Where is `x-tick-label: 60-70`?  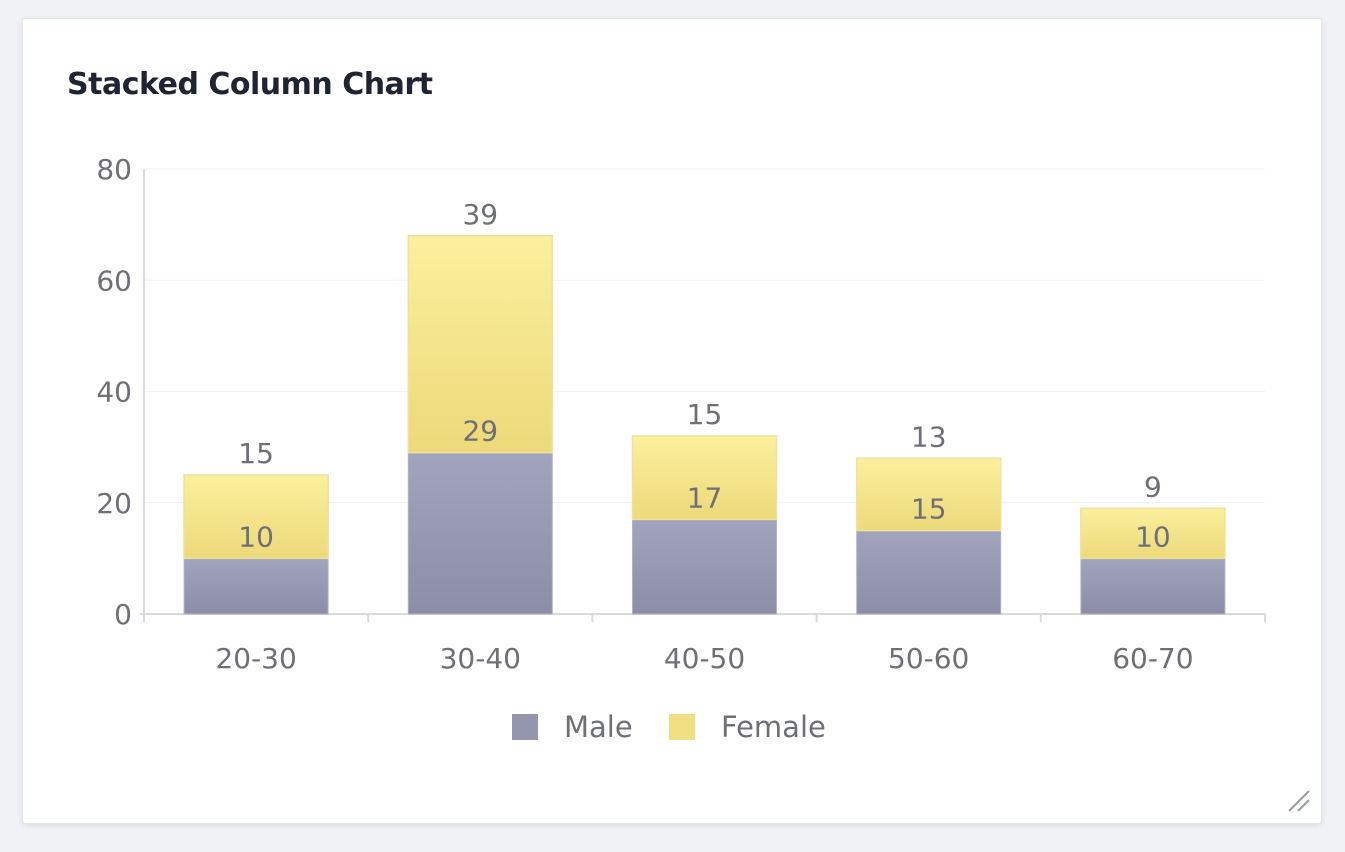 x-tick-label: 60-70 is located at coordinates (1152, 658).